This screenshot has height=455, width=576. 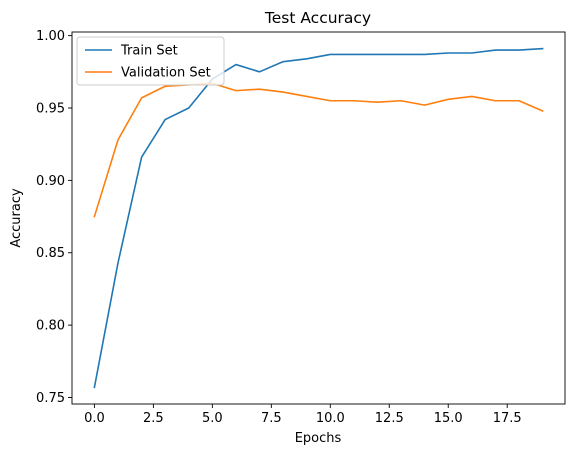 I want to click on x-tick-label: 17.5, so click(x=507, y=418).